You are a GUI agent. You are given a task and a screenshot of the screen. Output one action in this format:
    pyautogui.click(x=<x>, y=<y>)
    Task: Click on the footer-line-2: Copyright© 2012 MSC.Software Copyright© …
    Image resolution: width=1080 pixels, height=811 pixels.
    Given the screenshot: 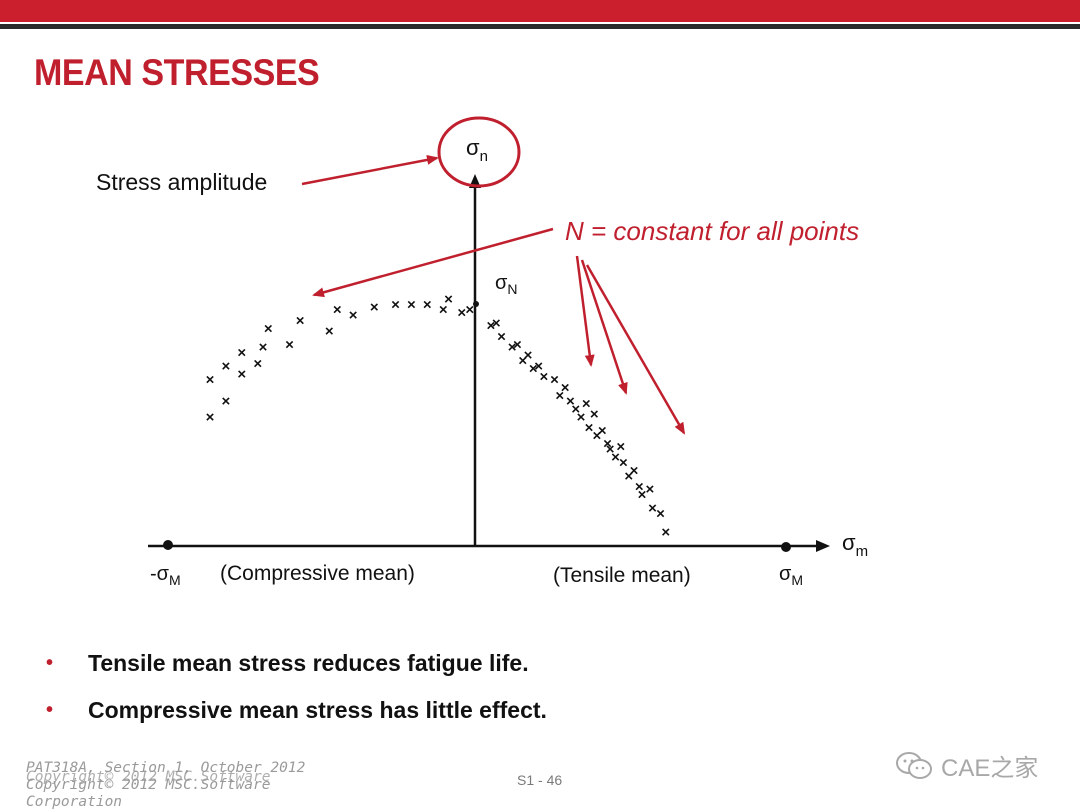 What is the action you would take?
    pyautogui.click(x=165, y=781)
    